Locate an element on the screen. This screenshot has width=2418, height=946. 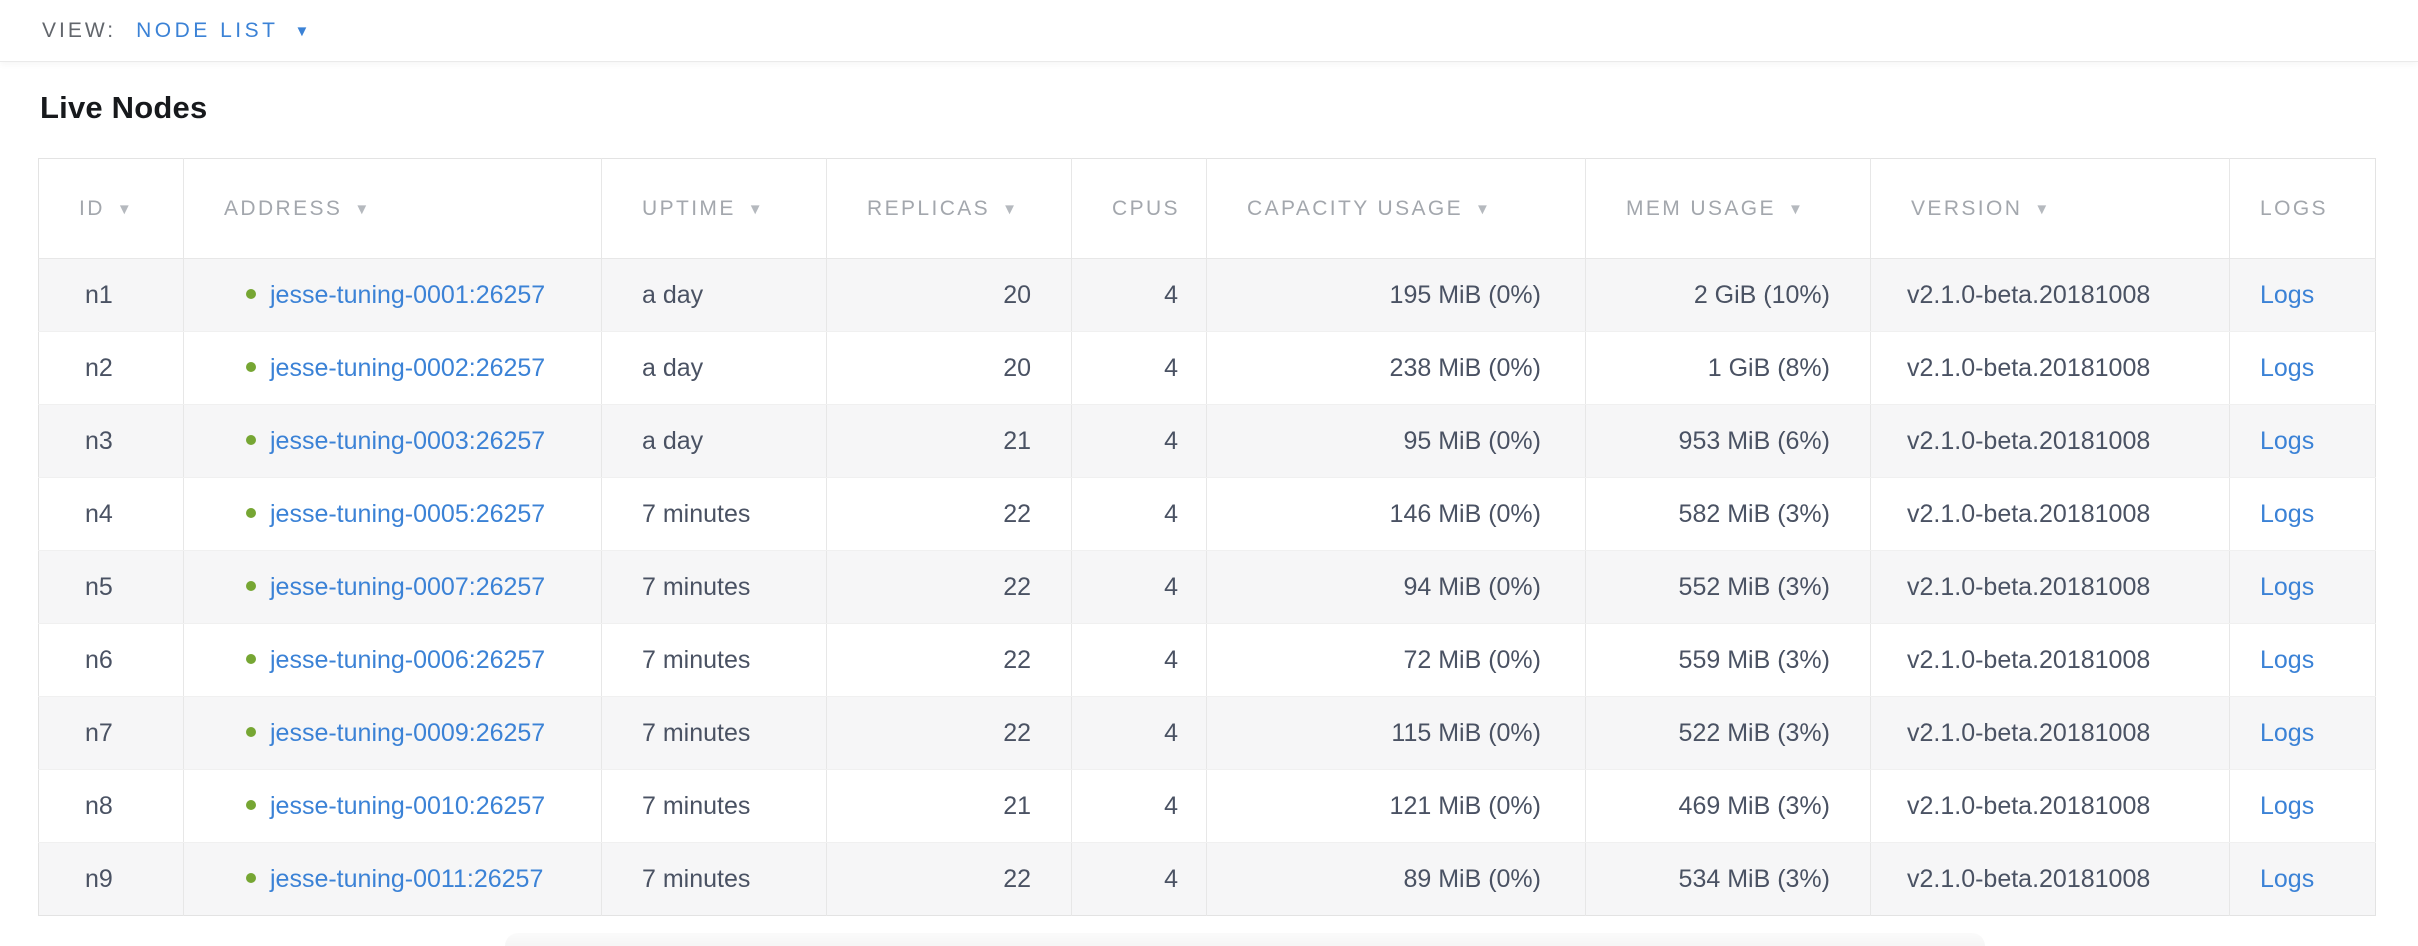
node-capacity-cell: 89 MiB (0%) is located at coordinates (1396, 879).